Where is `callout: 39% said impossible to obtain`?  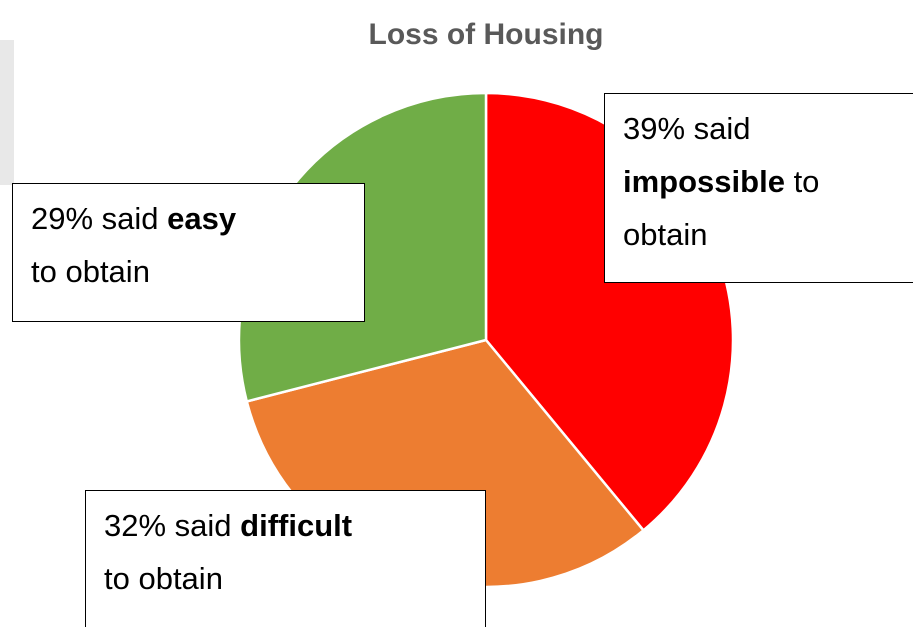 callout: 39% said impossible to obtain is located at coordinates (758, 188).